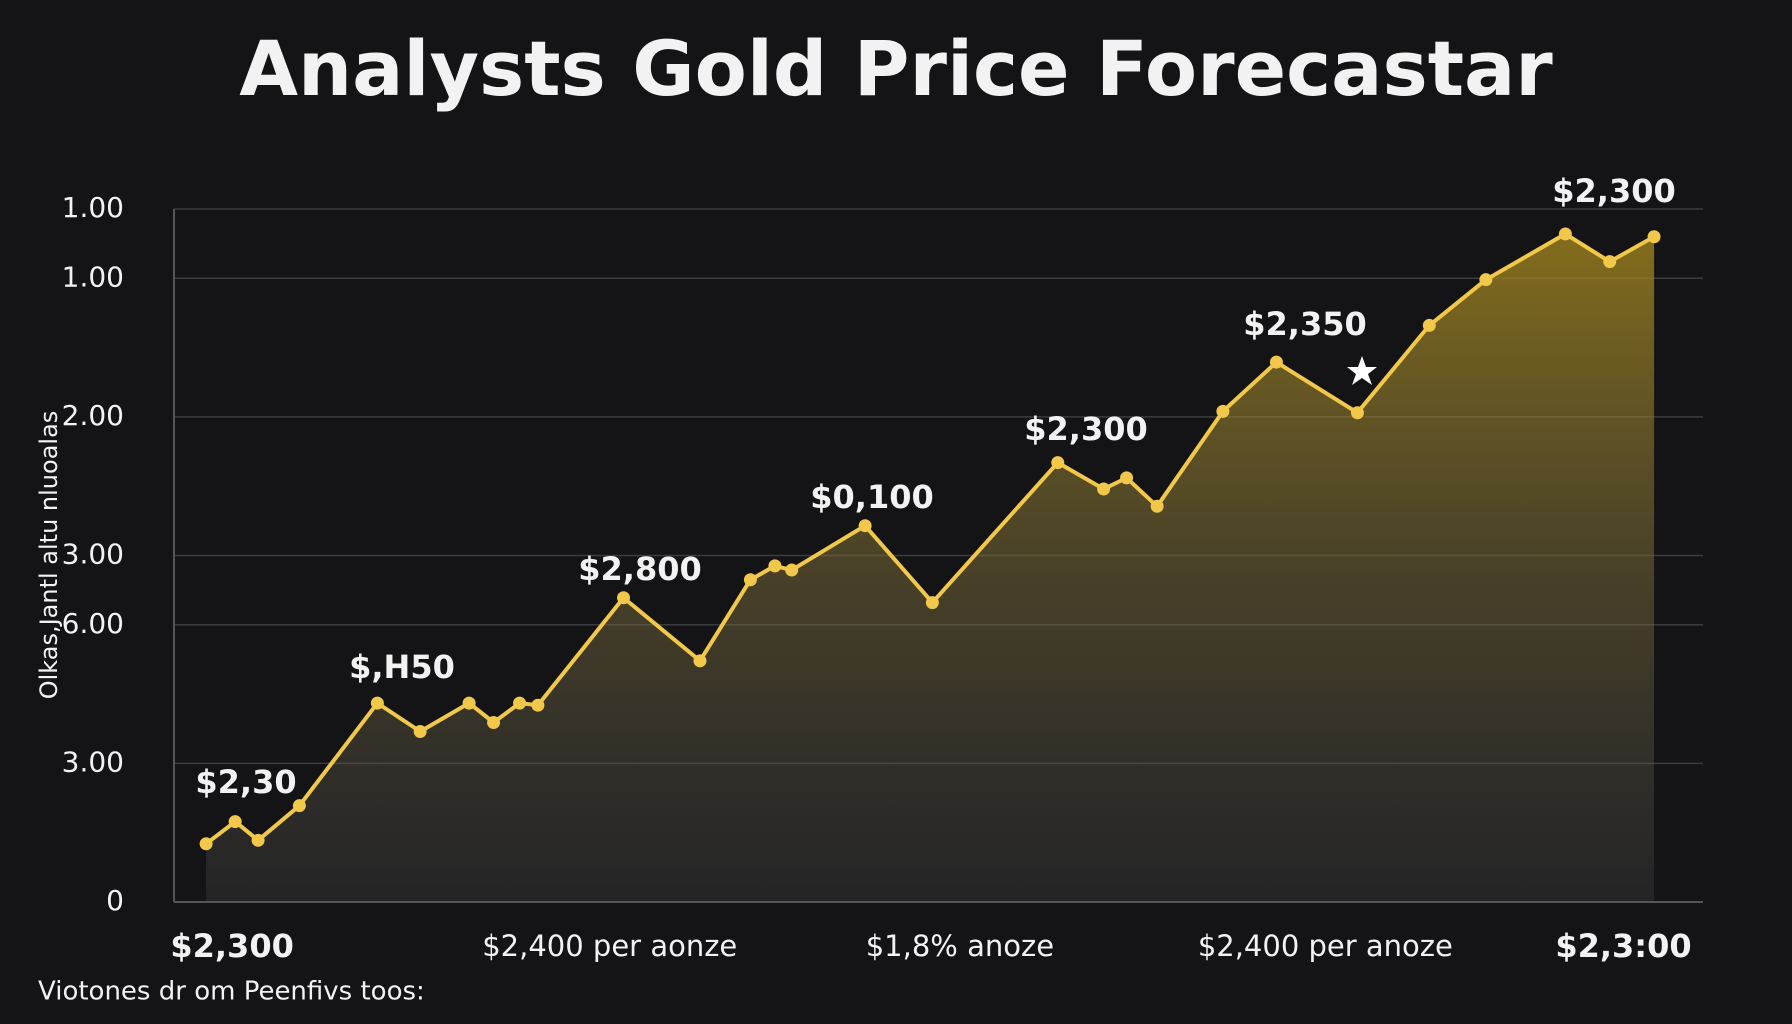  I want to click on annotation: $2,30, so click(245, 782).